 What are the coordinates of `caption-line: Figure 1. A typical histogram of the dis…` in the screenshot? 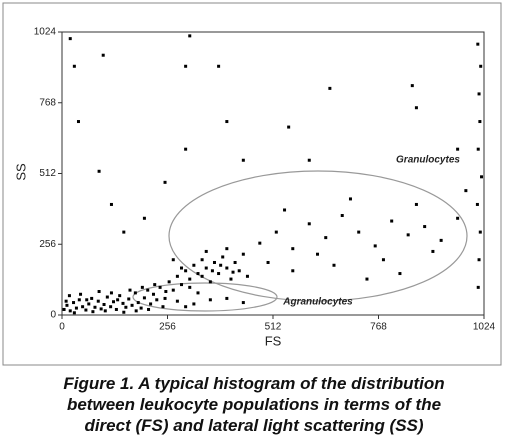 It's located at (254, 383).